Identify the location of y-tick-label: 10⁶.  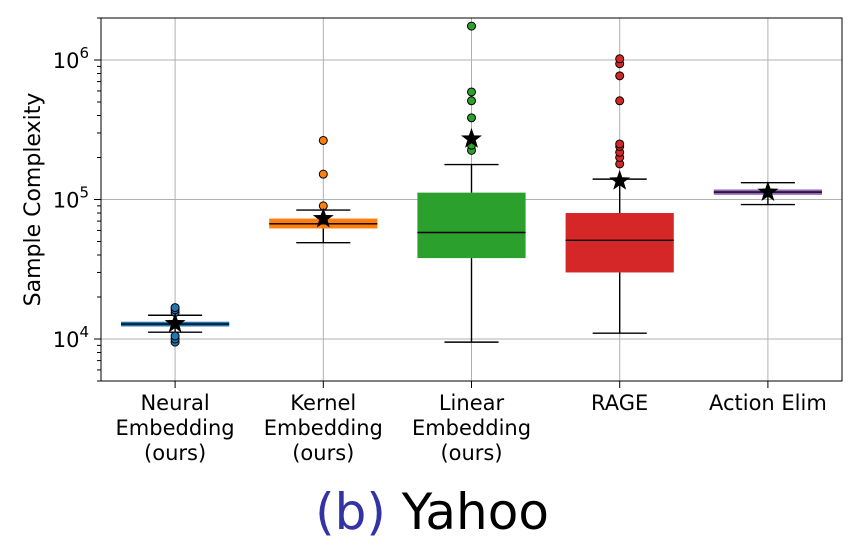
(71, 58).